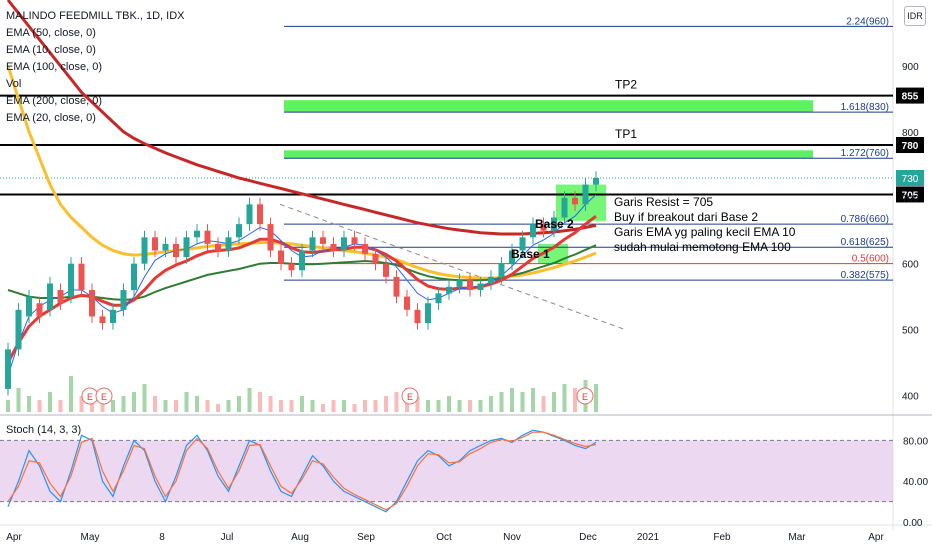 The height and width of the screenshot is (555, 932). I want to click on base1-label: Base 1, so click(530, 254).